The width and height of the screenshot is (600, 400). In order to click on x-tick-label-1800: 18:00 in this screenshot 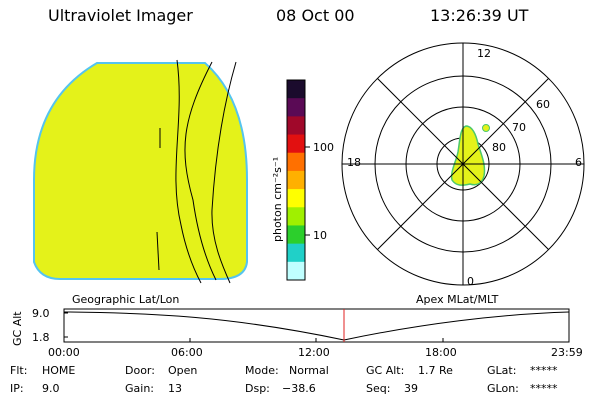, I will do `click(441, 352)`.